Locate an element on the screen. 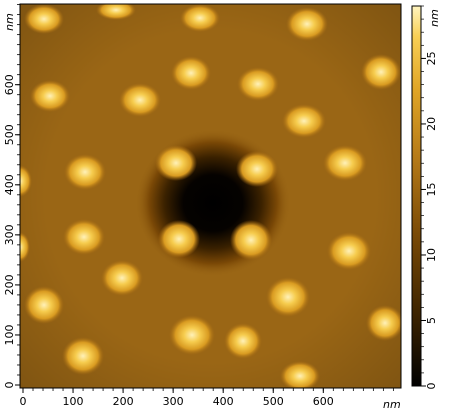 The height and width of the screenshot is (419, 450). y-tick-label: 500 is located at coordinates (9, 134).